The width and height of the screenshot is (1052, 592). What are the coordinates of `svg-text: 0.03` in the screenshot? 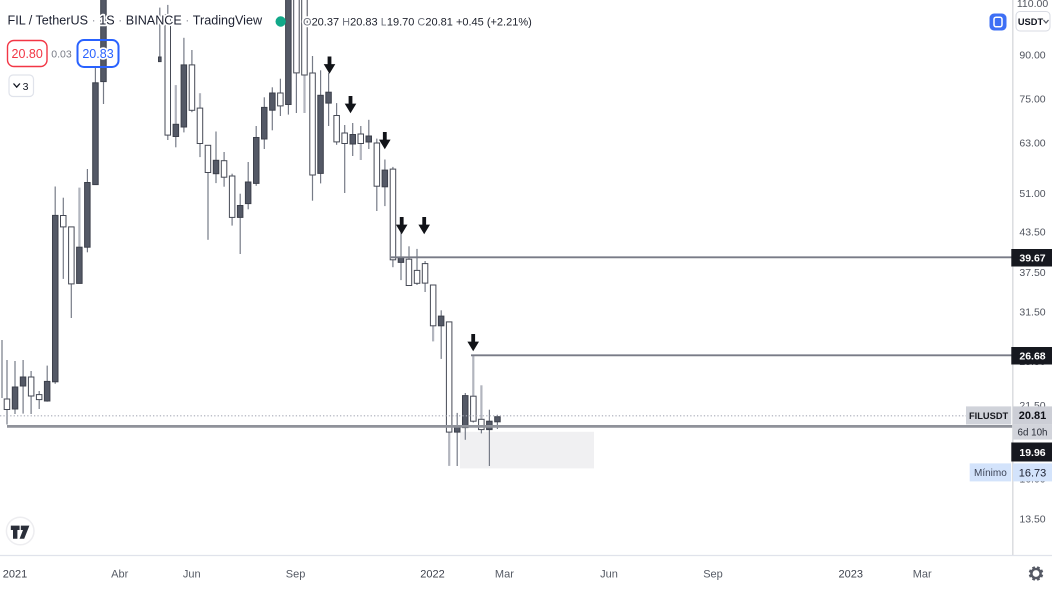 It's located at (61, 55).